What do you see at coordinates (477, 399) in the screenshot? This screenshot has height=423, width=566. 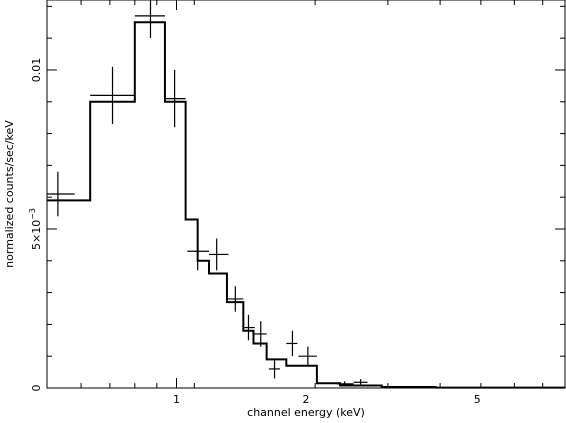 I see `x-tick-label: 5` at bounding box center [477, 399].